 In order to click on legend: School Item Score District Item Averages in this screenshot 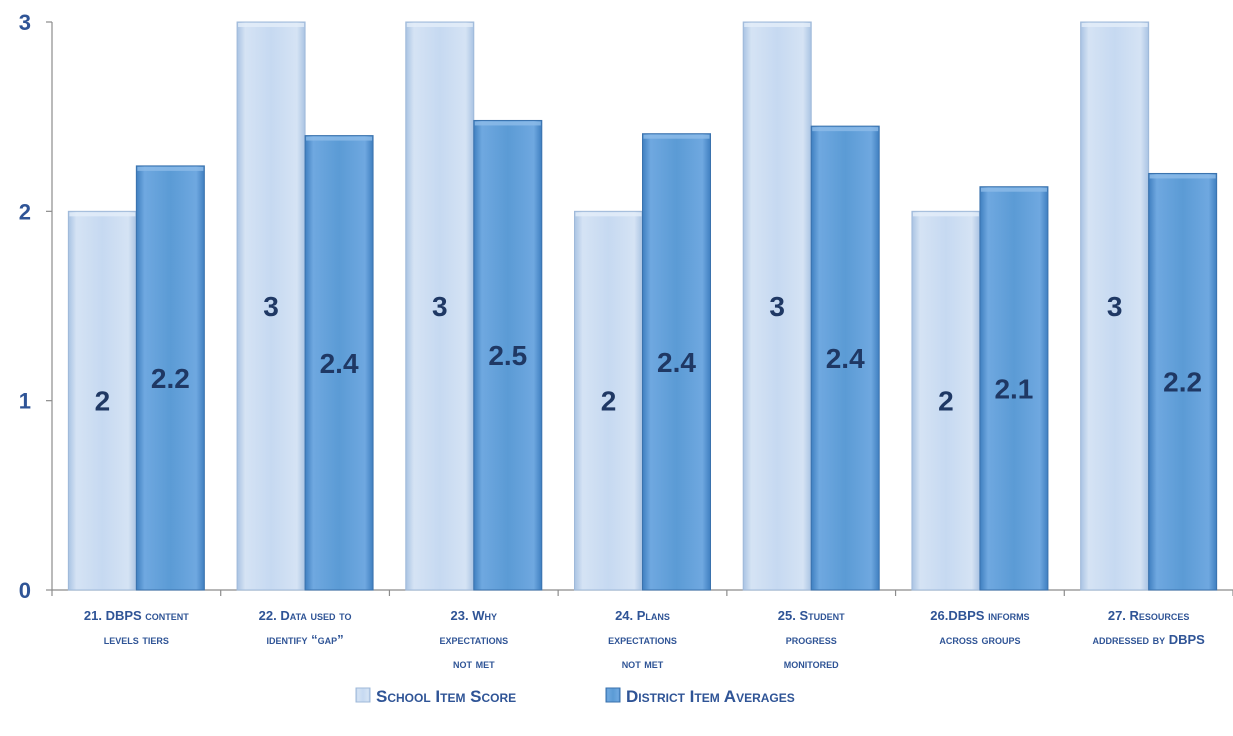, I will do `click(575, 696)`.